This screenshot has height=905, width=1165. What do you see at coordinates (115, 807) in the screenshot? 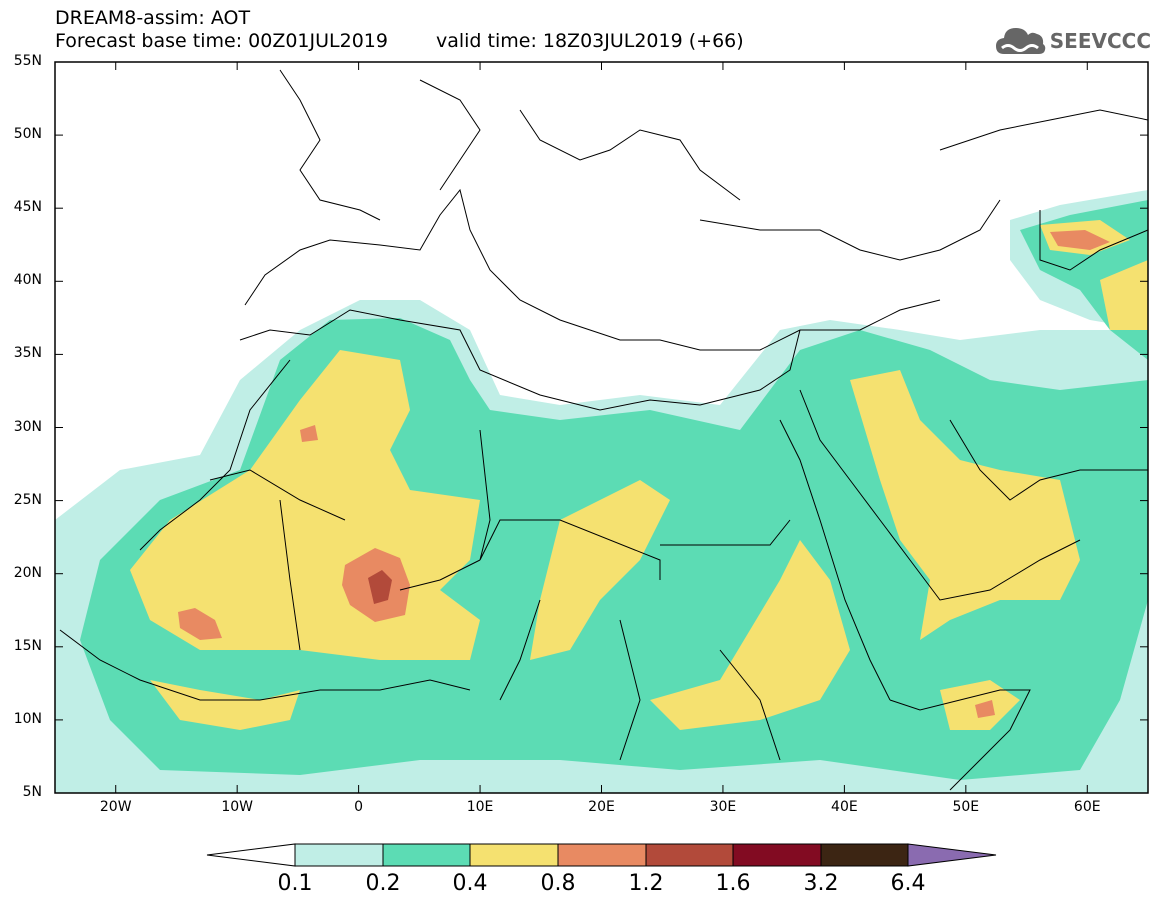
I see `lon-tick-label: 20W` at bounding box center [115, 807].